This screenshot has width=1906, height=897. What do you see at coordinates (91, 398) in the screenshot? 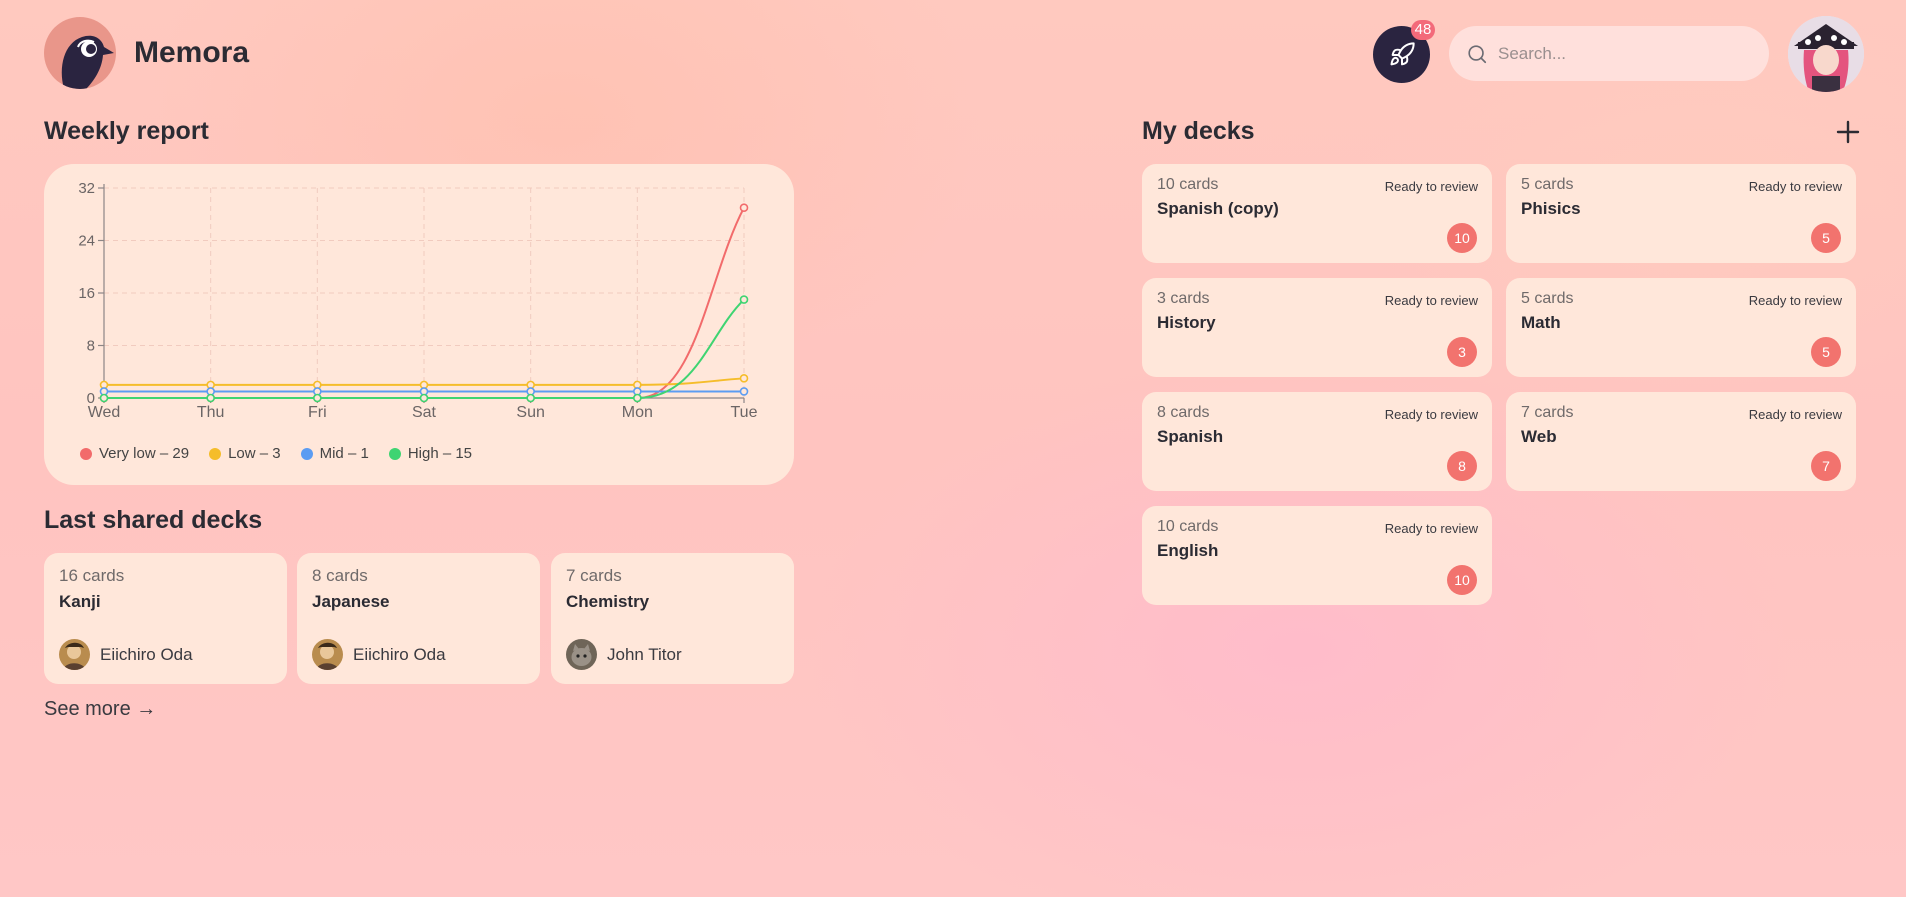
I see `y-tick-label: 0` at bounding box center [91, 398].